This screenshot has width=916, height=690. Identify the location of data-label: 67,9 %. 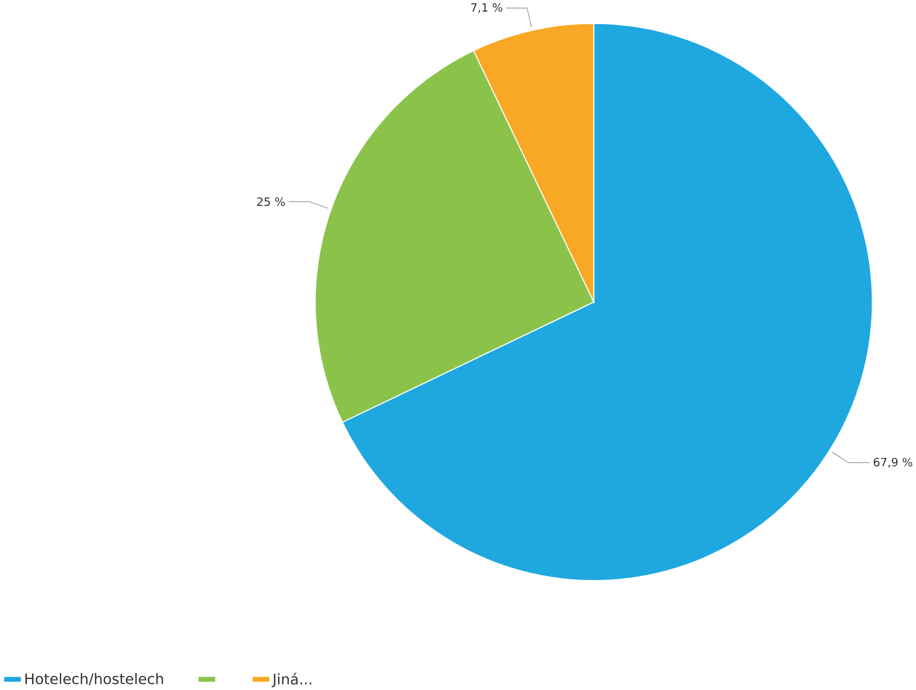
(893, 463).